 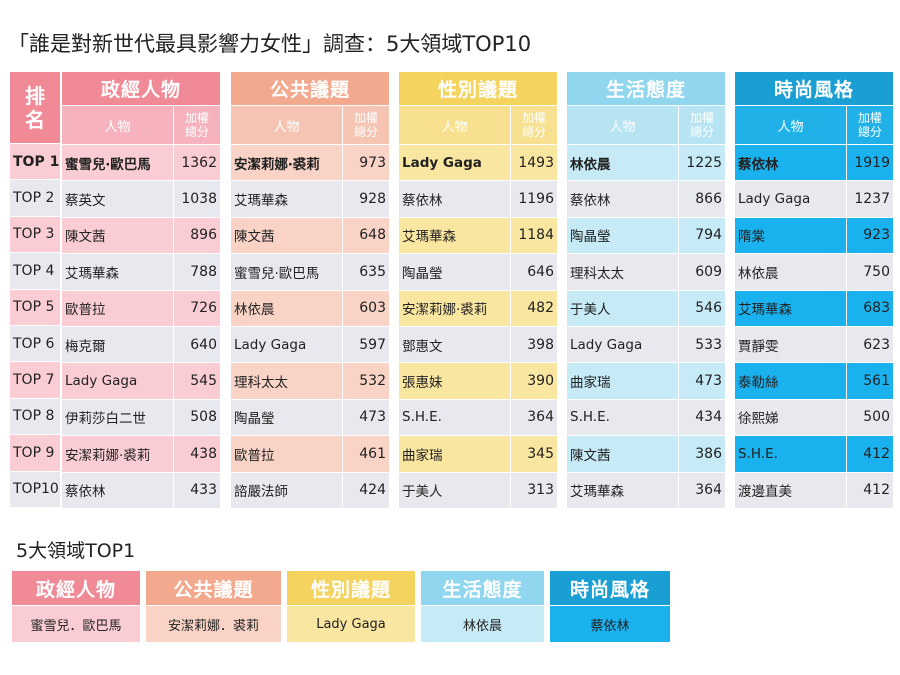 I want to click on person-name: 梅克爾, so click(x=118, y=344).